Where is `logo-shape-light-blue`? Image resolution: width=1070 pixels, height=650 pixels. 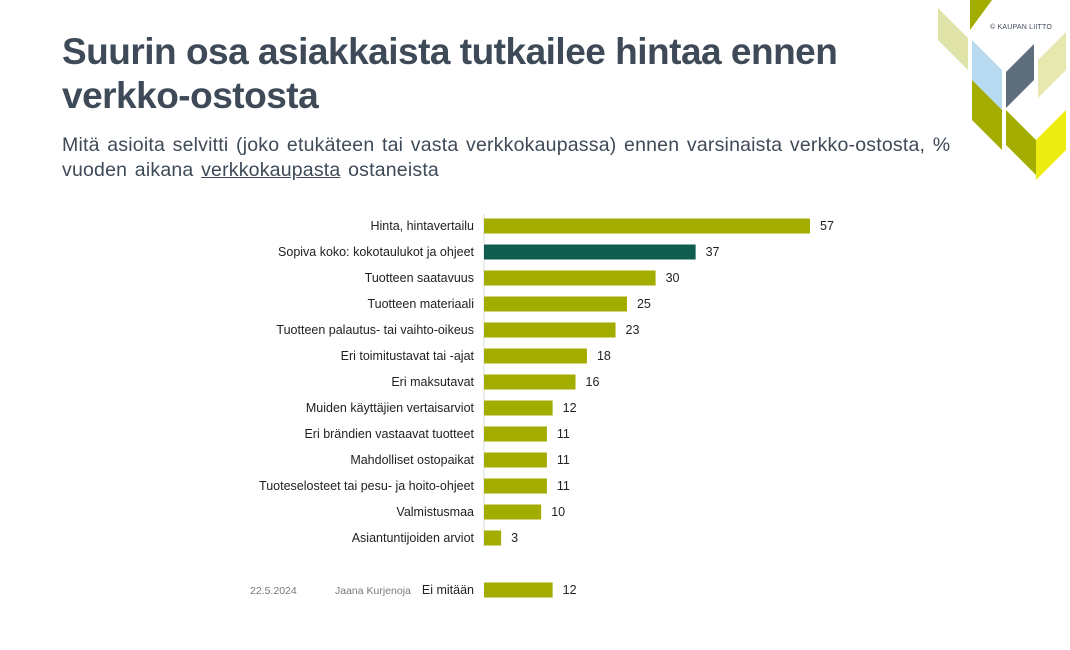 logo-shape-light-blue is located at coordinates (987, 75).